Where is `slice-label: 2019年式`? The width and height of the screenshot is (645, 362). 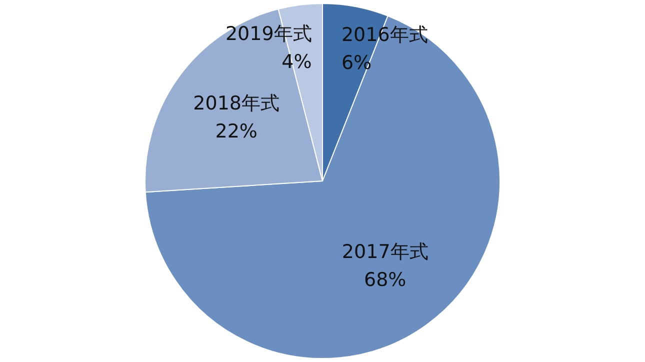
slice-label: 2019年式 is located at coordinates (268, 33).